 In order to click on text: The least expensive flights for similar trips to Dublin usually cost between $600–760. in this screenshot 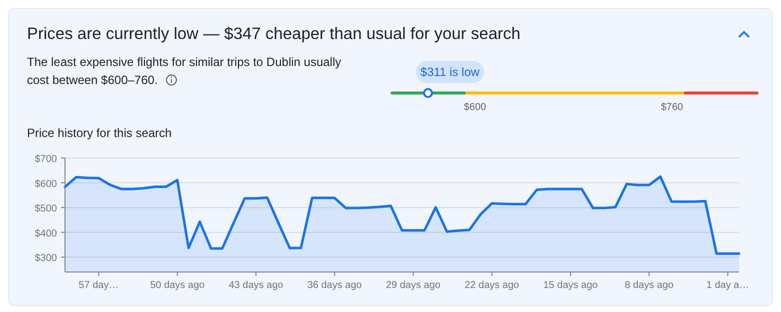, I will do `click(184, 71)`.